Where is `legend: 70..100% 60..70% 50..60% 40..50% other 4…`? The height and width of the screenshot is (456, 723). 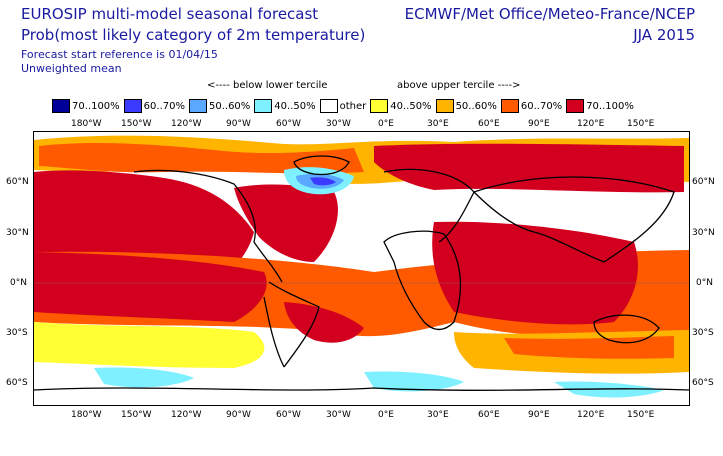
legend: 70..100% 60..70% 50..60% 40..50% other 4… is located at coordinates (345, 106).